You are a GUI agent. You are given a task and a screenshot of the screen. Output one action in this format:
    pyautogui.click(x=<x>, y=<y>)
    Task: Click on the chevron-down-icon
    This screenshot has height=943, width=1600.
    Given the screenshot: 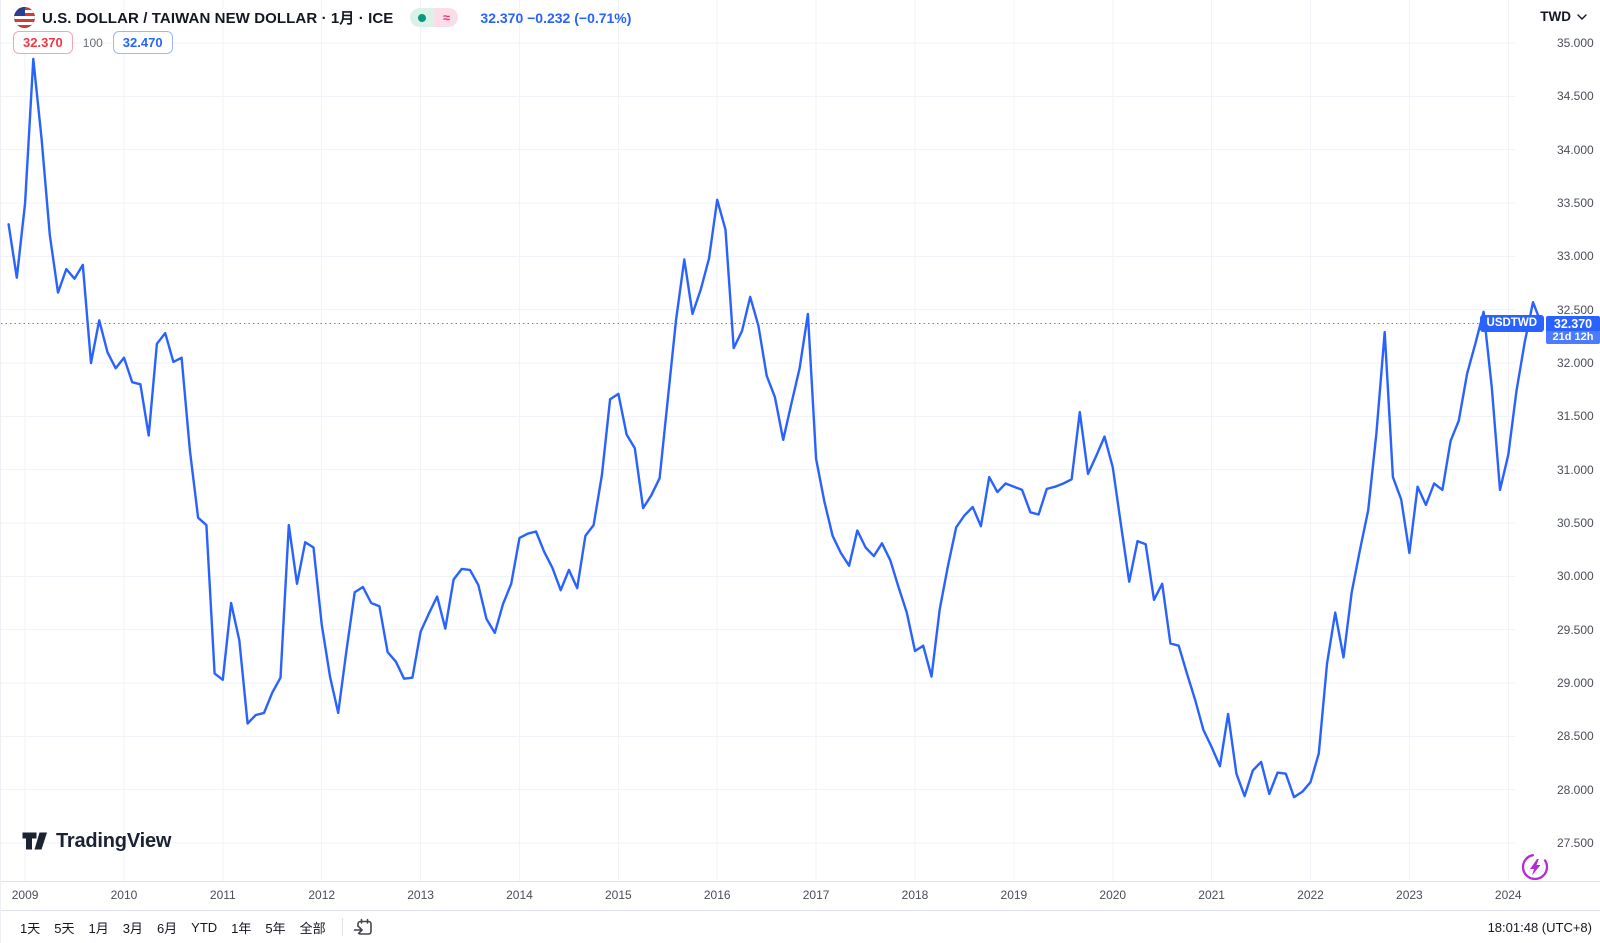 What is the action you would take?
    pyautogui.click(x=1582, y=16)
    